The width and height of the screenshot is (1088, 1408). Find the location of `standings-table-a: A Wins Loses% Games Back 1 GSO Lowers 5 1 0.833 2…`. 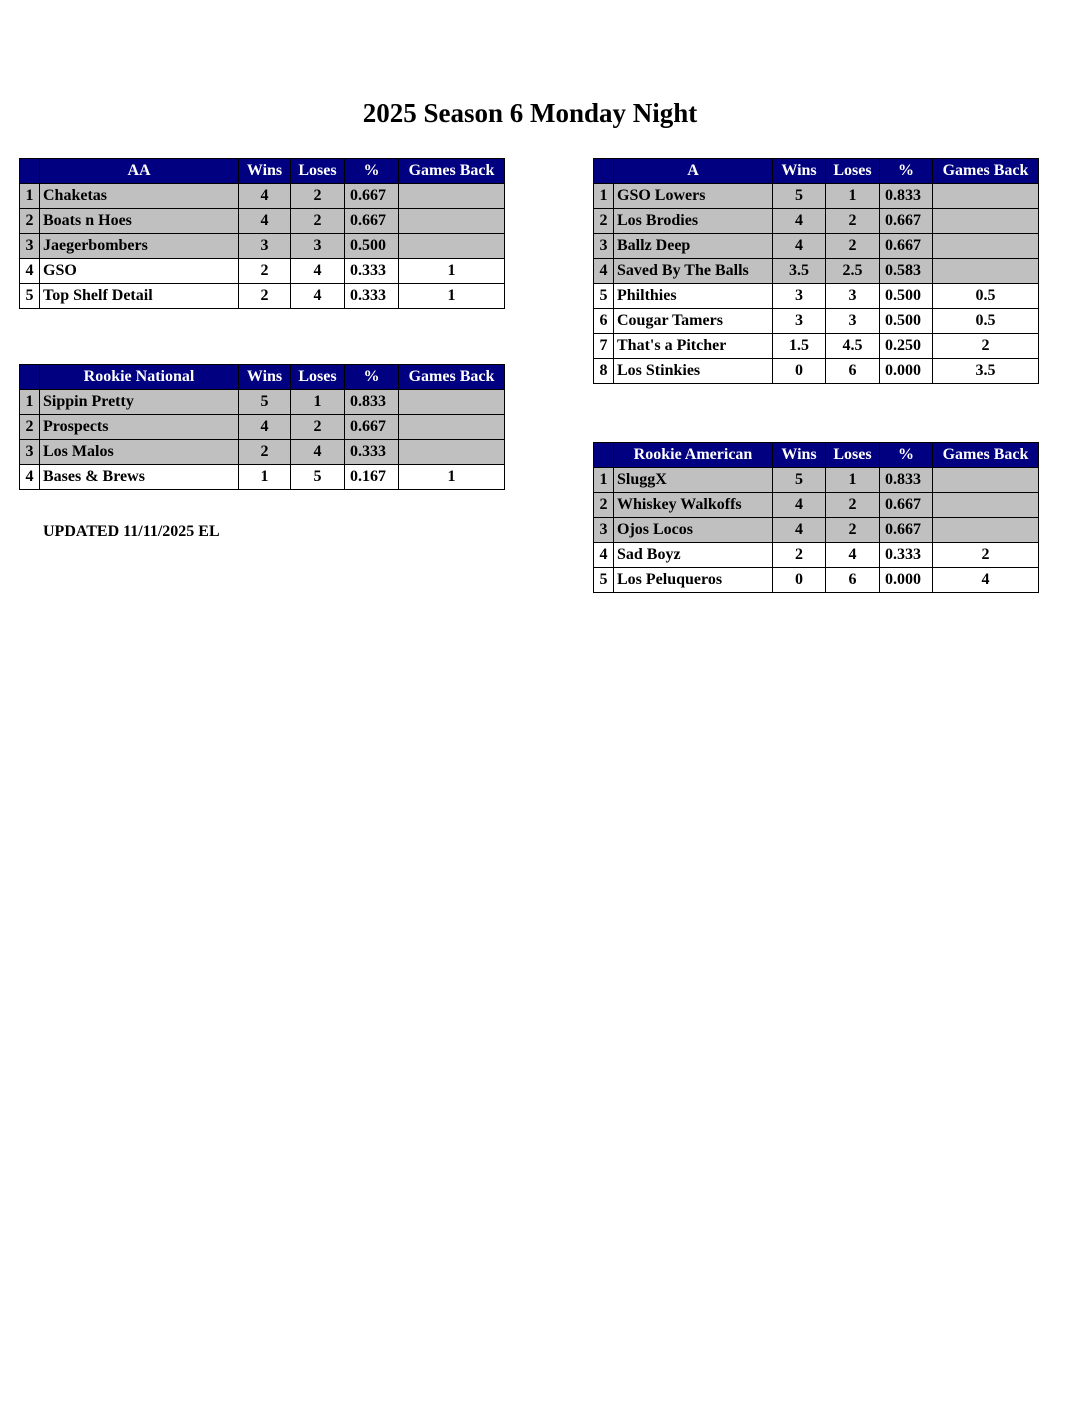

standings-table-a: A Wins Loses% Games Back 1 GSO Lowers 5 1 0.833 2… is located at coordinates (816, 271).